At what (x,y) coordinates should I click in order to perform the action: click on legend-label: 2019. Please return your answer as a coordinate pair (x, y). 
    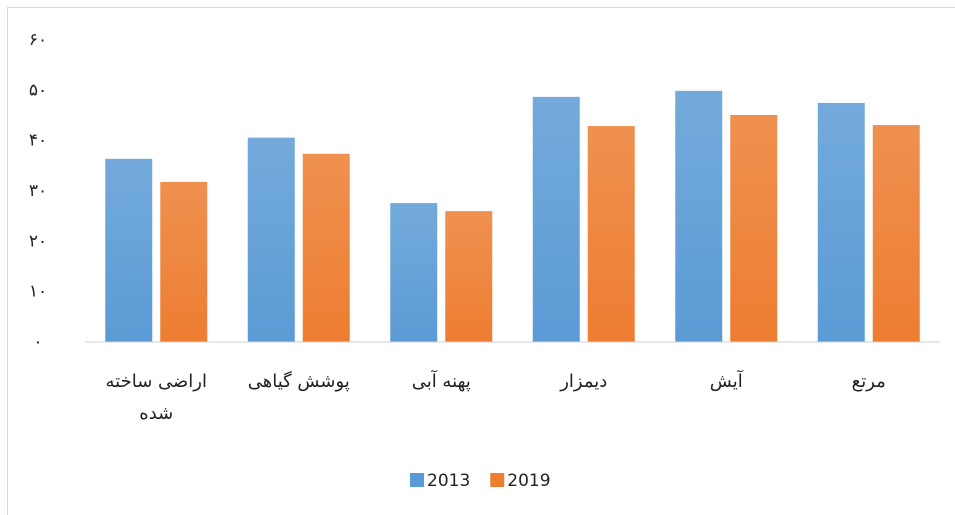
    Looking at the image, I should click on (528, 481).